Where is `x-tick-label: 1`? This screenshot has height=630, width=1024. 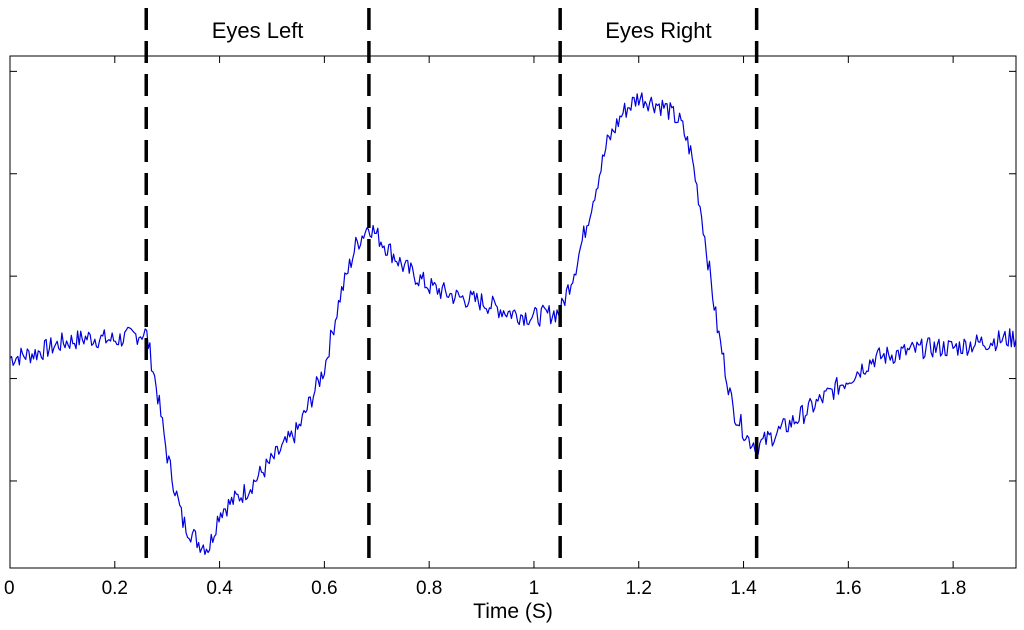 x-tick-label: 1 is located at coordinates (534, 588).